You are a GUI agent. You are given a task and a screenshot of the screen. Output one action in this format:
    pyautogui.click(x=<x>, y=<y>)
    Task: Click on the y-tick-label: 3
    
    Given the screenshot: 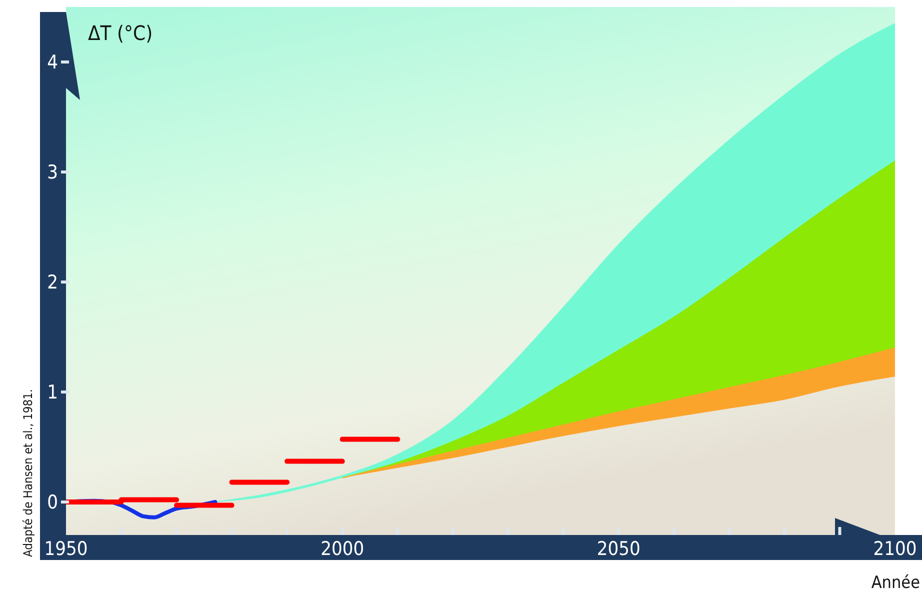 What is the action you would take?
    pyautogui.click(x=52, y=173)
    